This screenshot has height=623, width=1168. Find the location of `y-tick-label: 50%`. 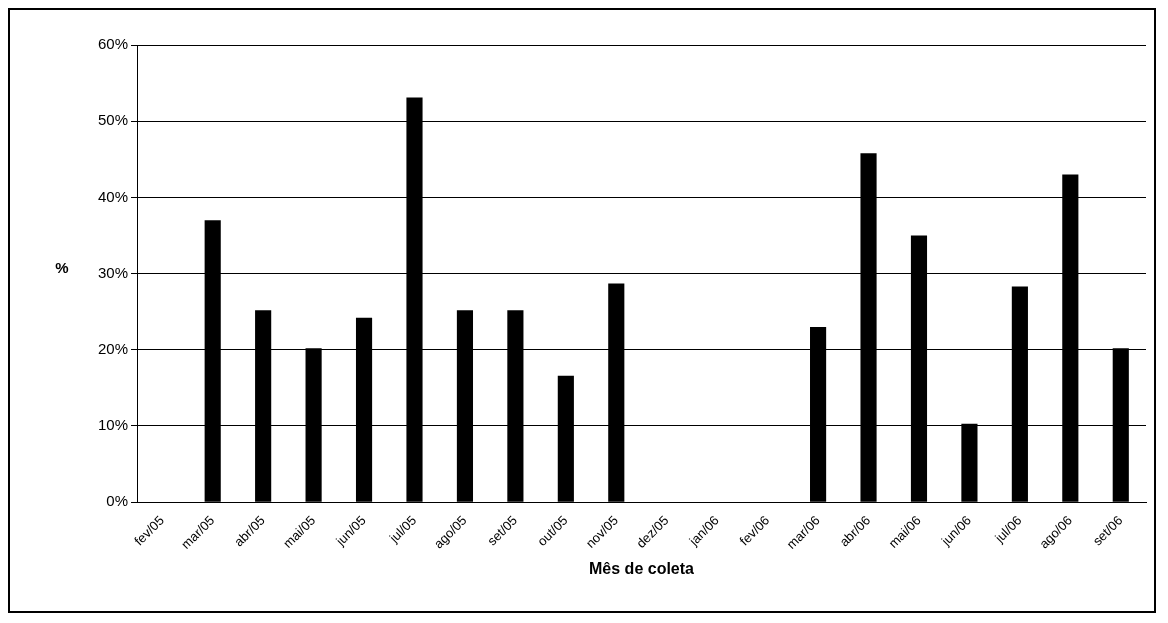

y-tick-label: 50% is located at coordinates (113, 120).